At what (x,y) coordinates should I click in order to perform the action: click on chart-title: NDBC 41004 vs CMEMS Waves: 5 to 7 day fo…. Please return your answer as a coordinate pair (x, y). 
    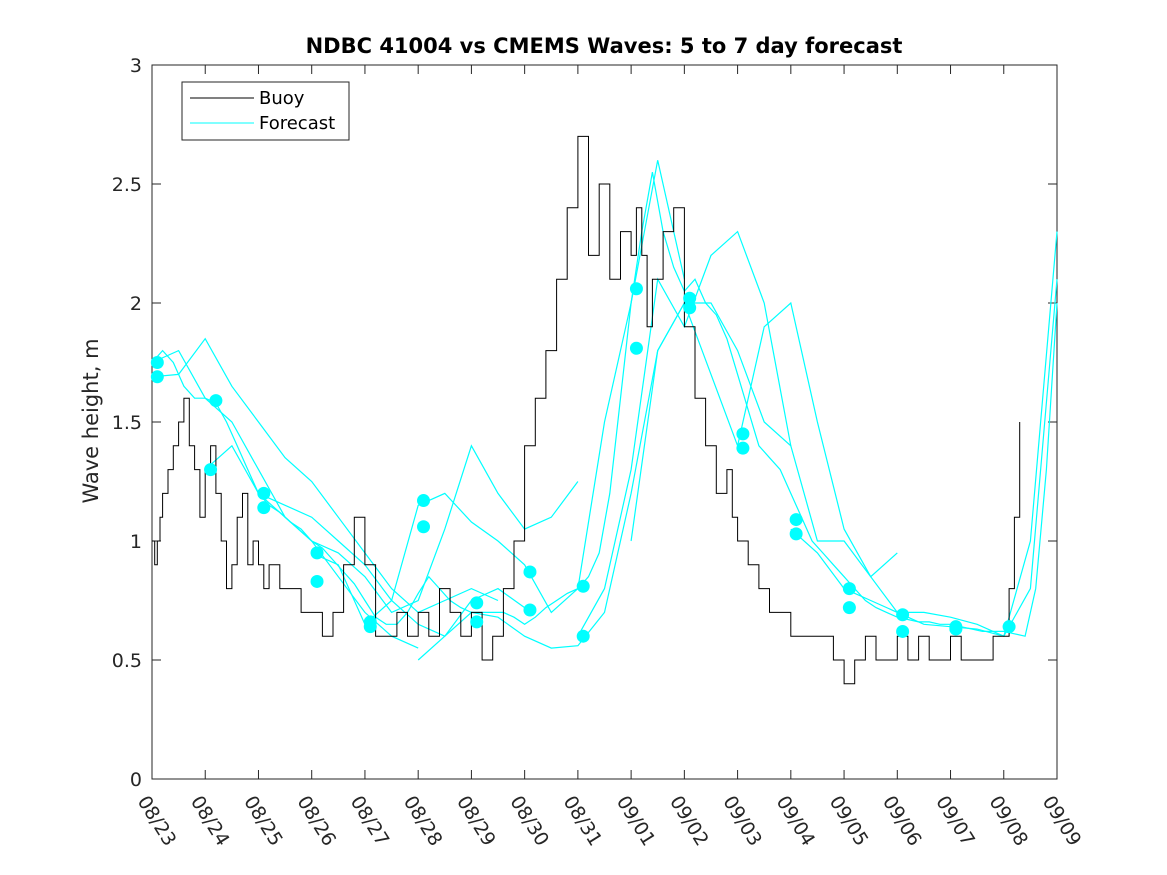
    Looking at the image, I should click on (604, 46).